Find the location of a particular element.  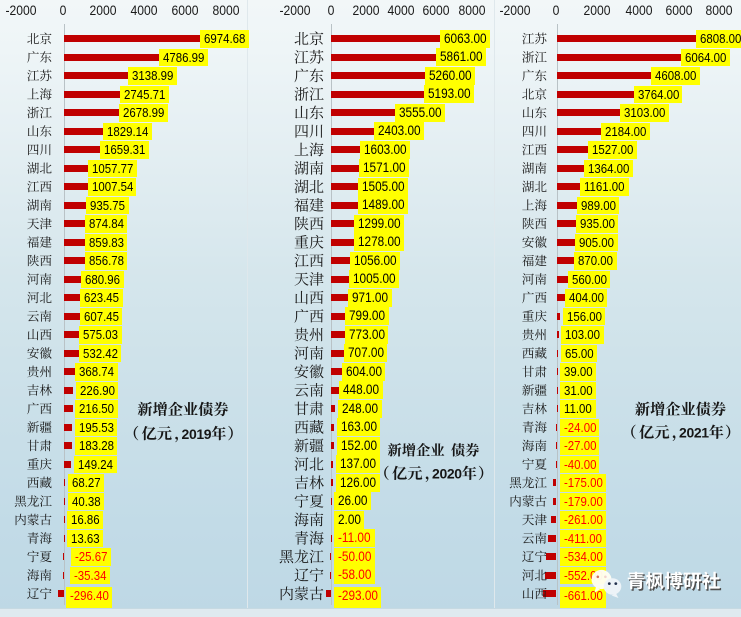

svg-text: 2019 is located at coordinates (197, 434).